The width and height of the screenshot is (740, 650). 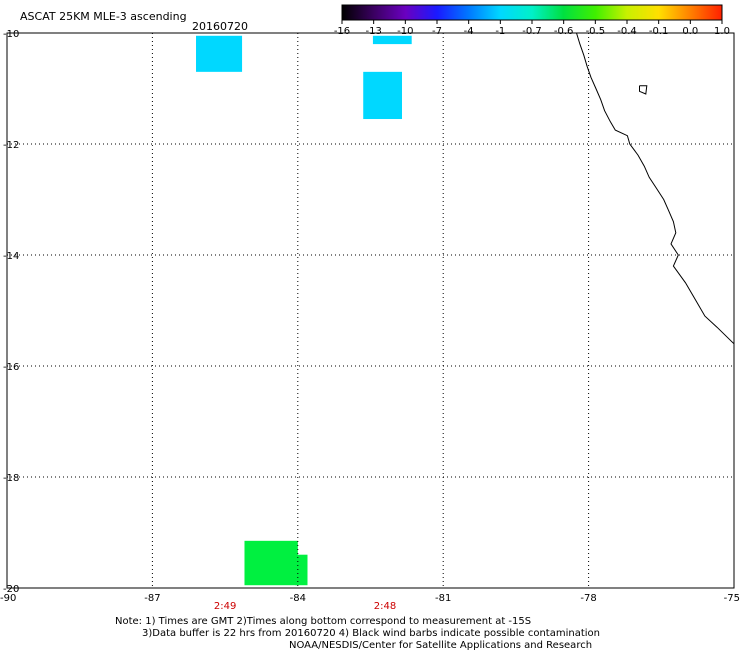 What do you see at coordinates (225, 606) in the screenshot?
I see `pass-time-label: 2:49` at bounding box center [225, 606].